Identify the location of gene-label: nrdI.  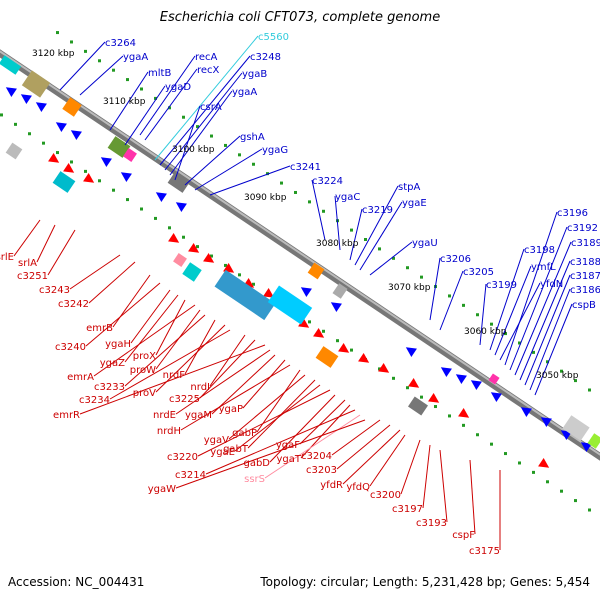
(200, 387).